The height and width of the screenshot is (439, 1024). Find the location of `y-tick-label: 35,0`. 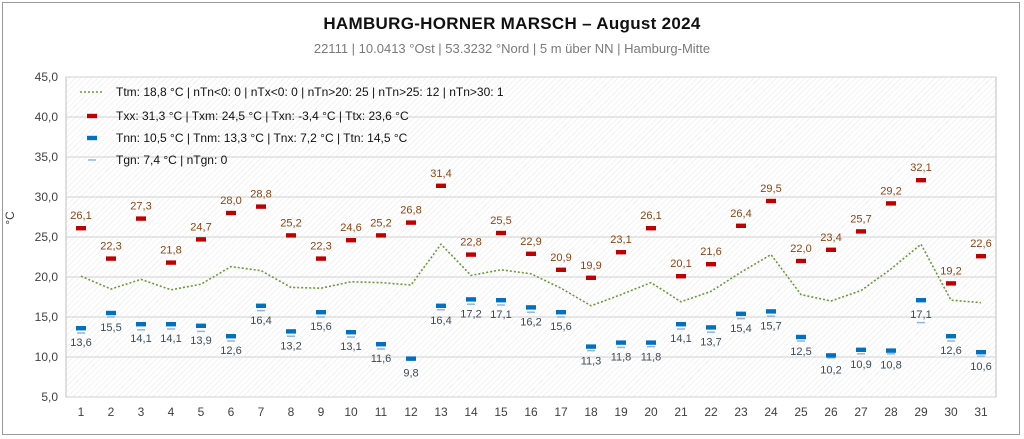

y-tick-label: 35,0 is located at coordinates (47, 157).